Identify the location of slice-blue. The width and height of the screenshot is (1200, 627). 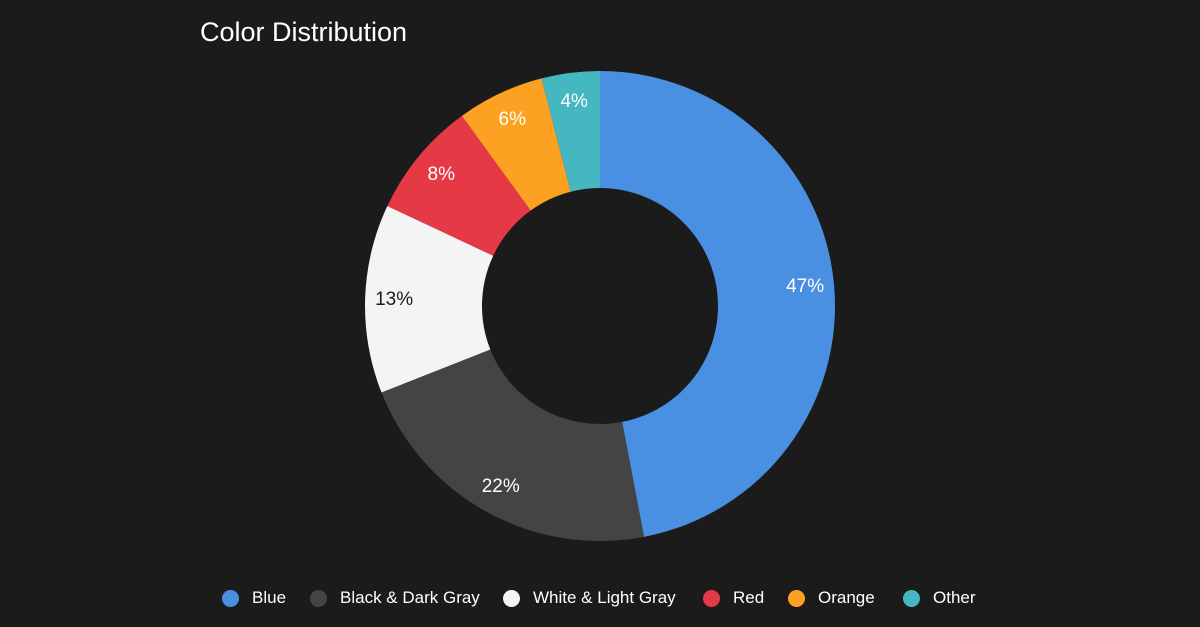
(718, 304).